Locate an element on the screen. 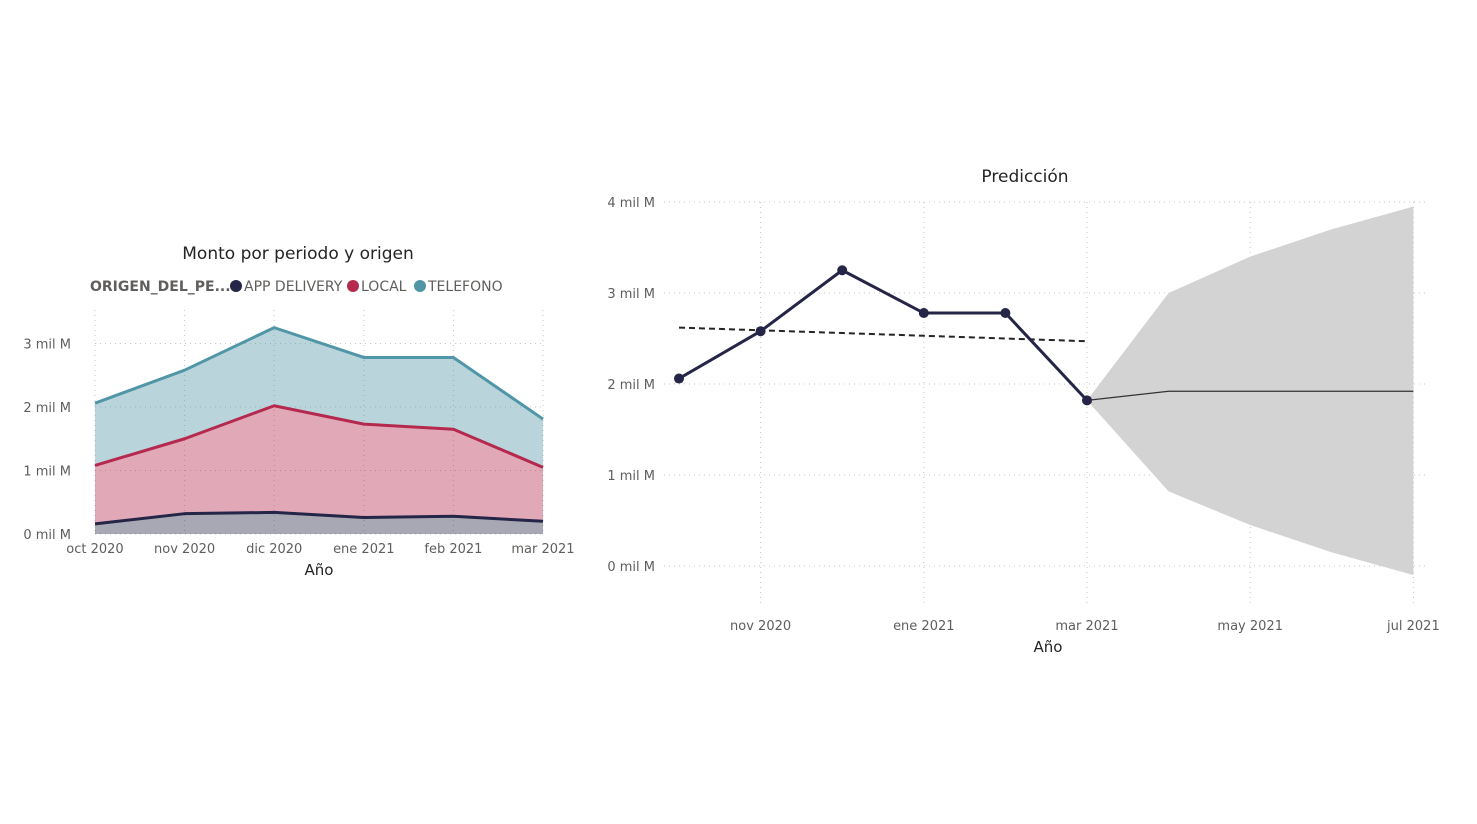 This screenshot has width=1477, height=824. area-fill-telefono is located at coordinates (319, 397).